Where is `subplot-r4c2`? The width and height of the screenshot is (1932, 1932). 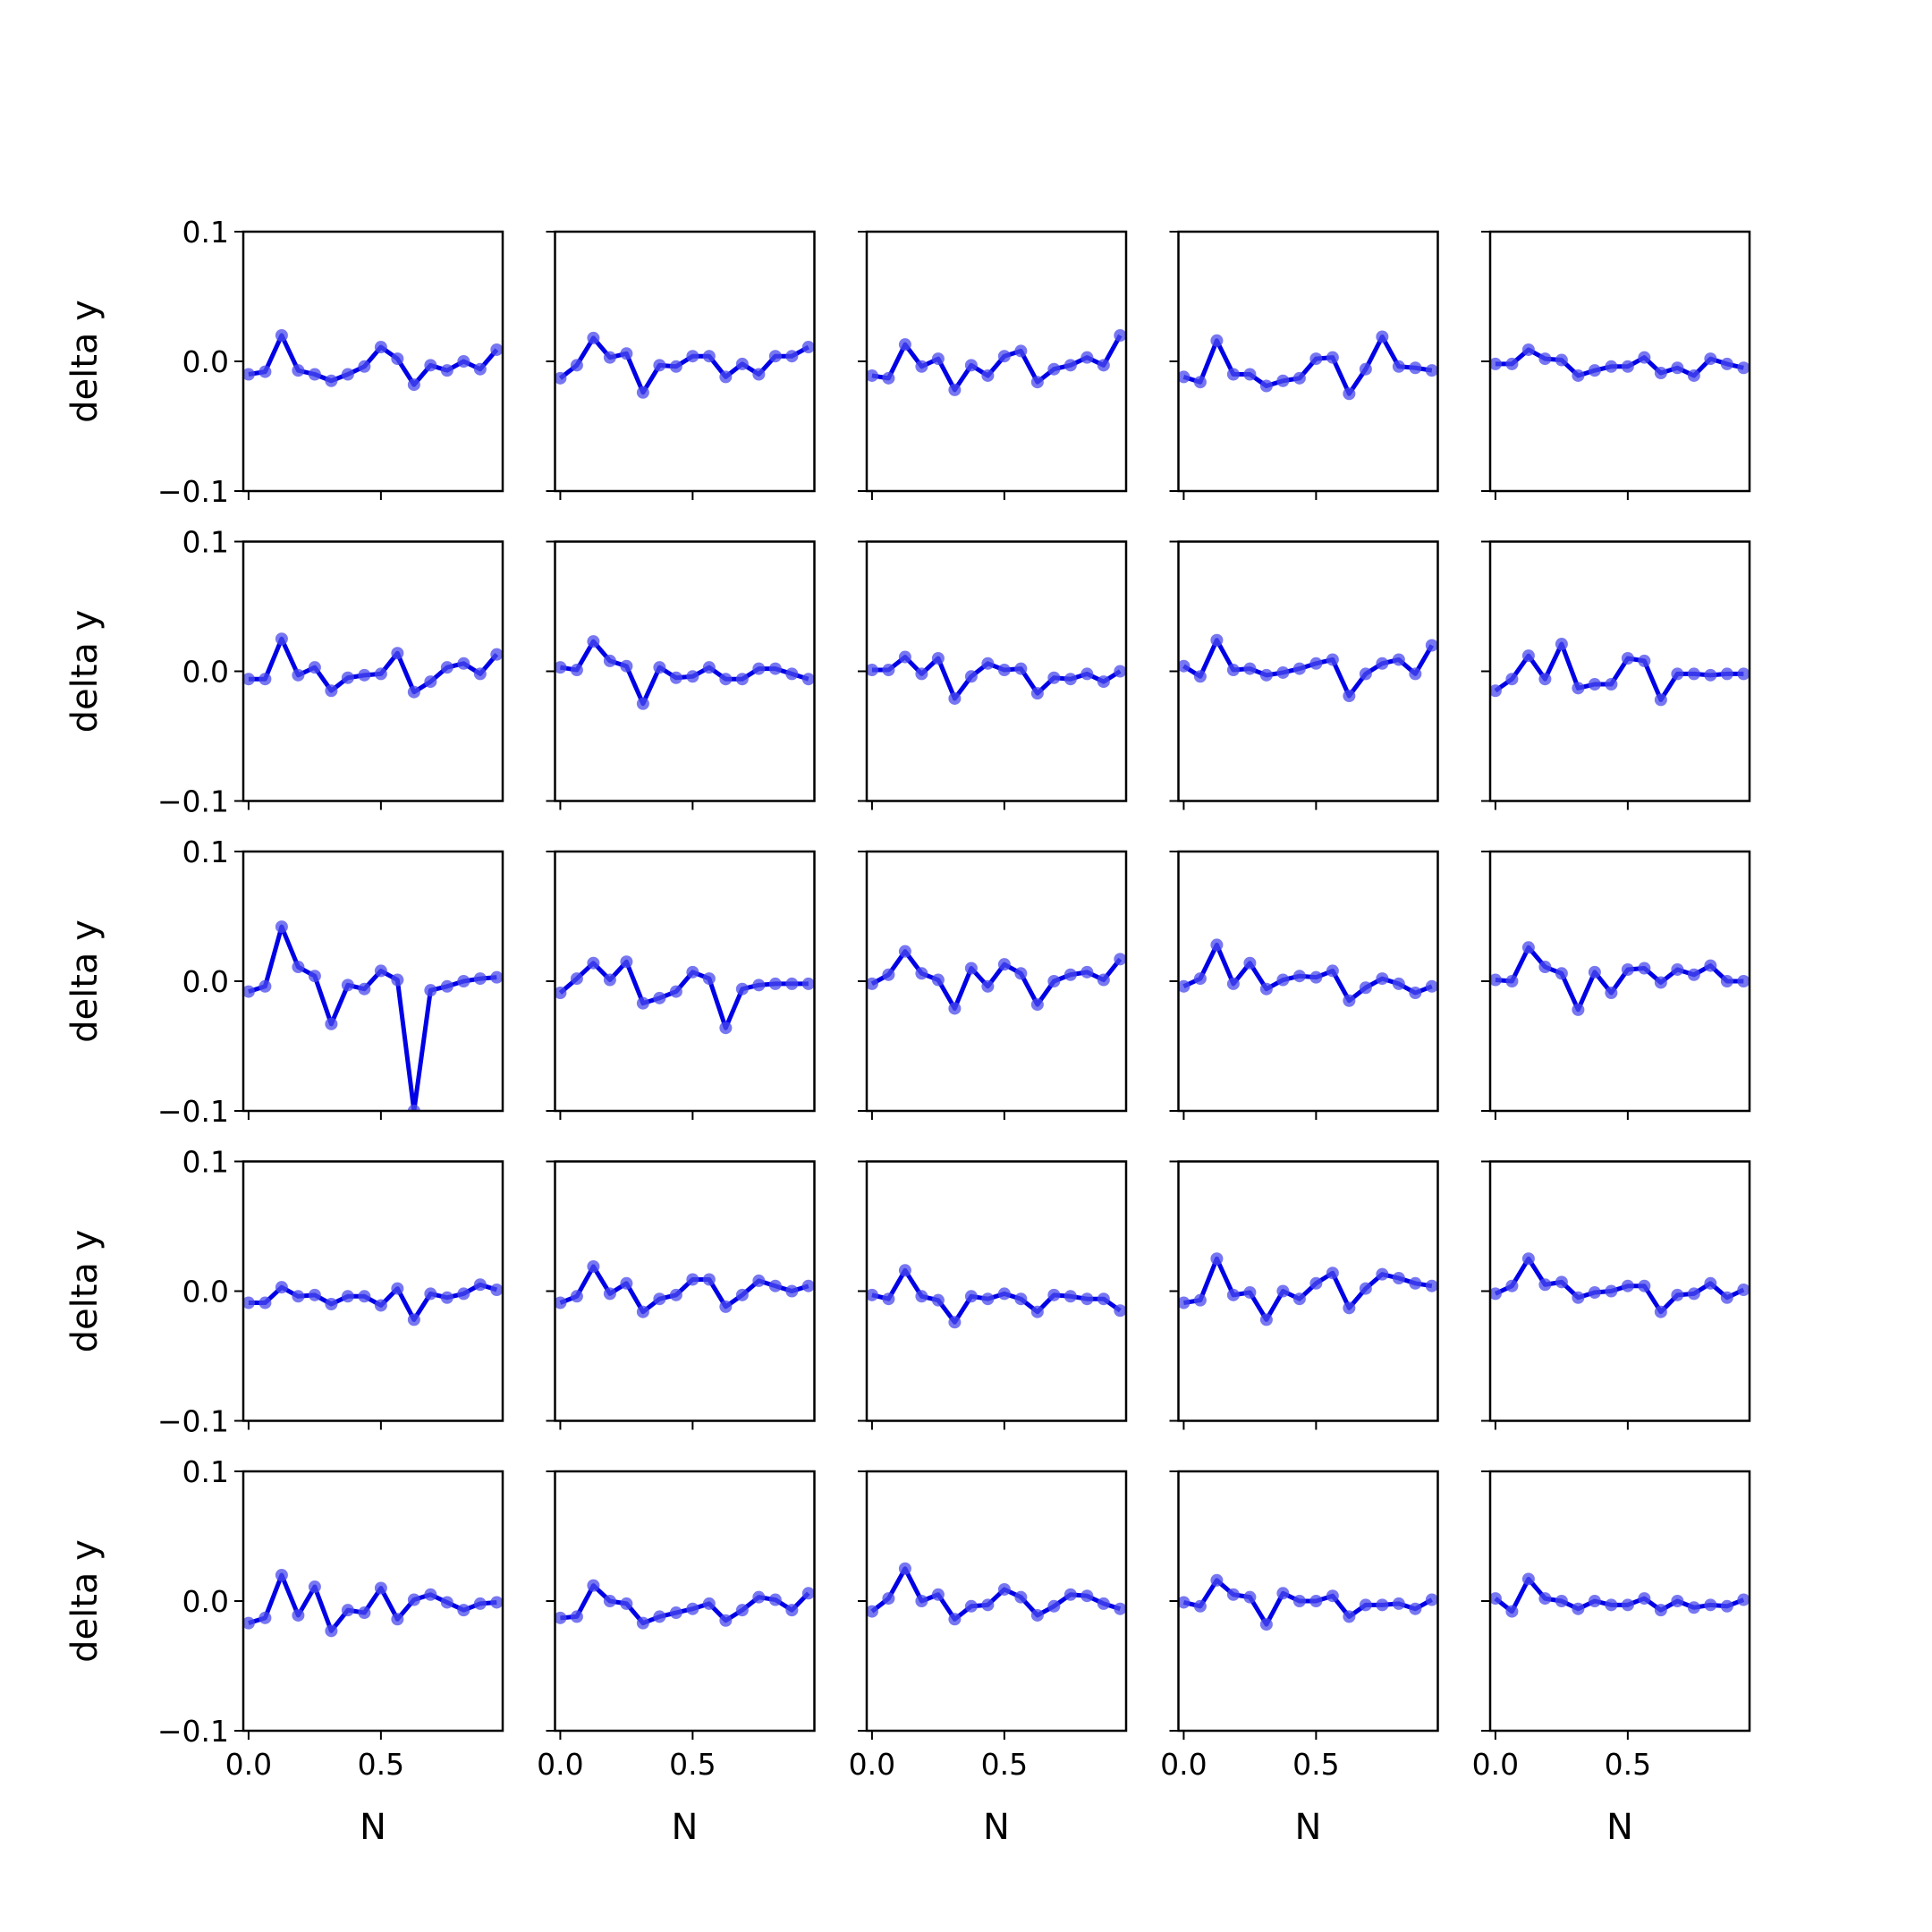 subplot-r4c2 is located at coordinates (681, 1295).